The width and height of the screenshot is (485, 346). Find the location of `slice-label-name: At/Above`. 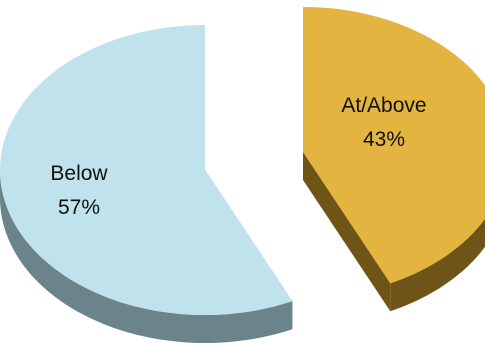

slice-label-name: At/Above is located at coordinates (383, 105).